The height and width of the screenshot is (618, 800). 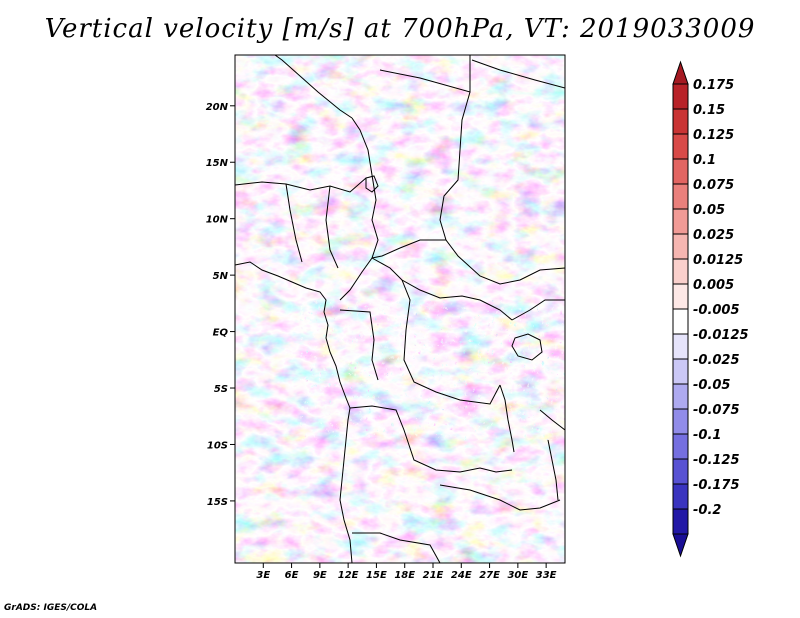 I want to click on colorbar-label: 0.005, so click(x=713, y=285).